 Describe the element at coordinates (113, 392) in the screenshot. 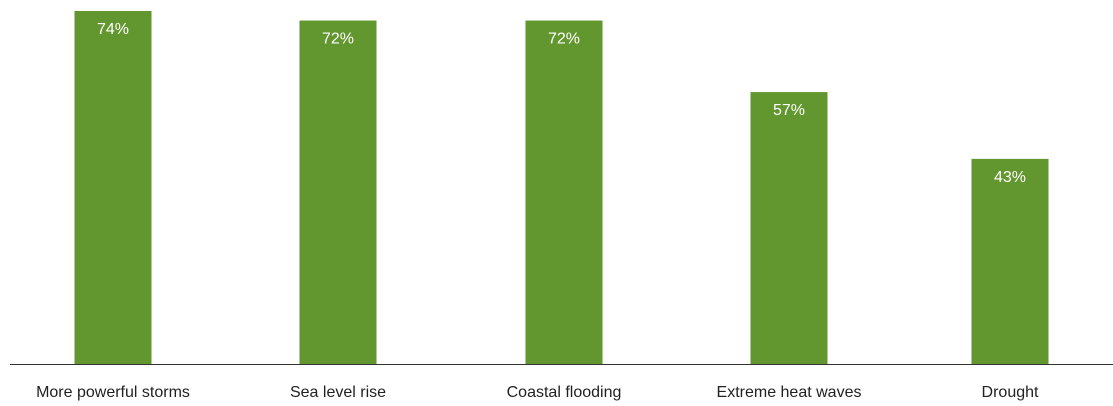

I see `category-label-more-powerful-storms: More powerful storms` at that location.